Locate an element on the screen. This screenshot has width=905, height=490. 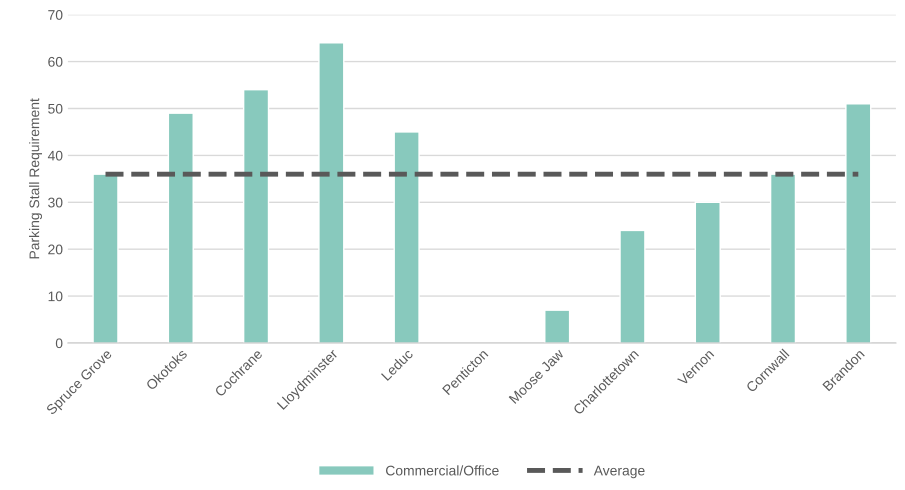
y-tick-label: 70 is located at coordinates (55, 15).